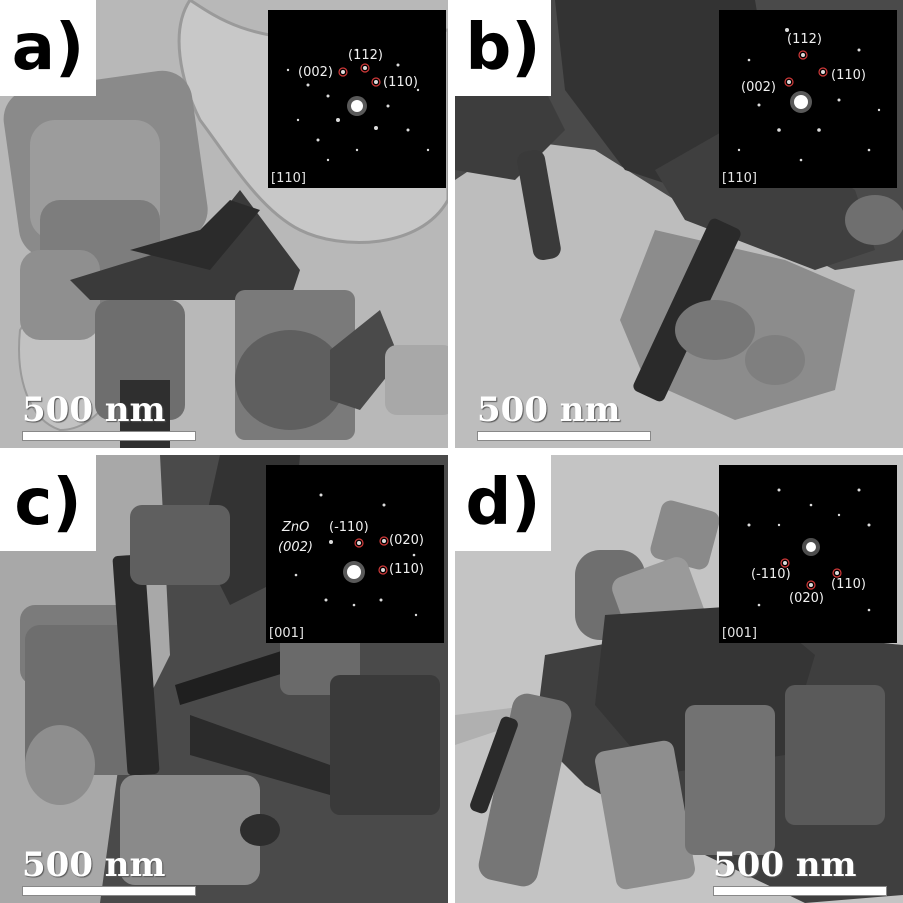 This screenshot has height=903, width=903. I want to click on diffraction-pattern-c: ZnO (002) (-110) (020) (110) [001], so click(355, 554).